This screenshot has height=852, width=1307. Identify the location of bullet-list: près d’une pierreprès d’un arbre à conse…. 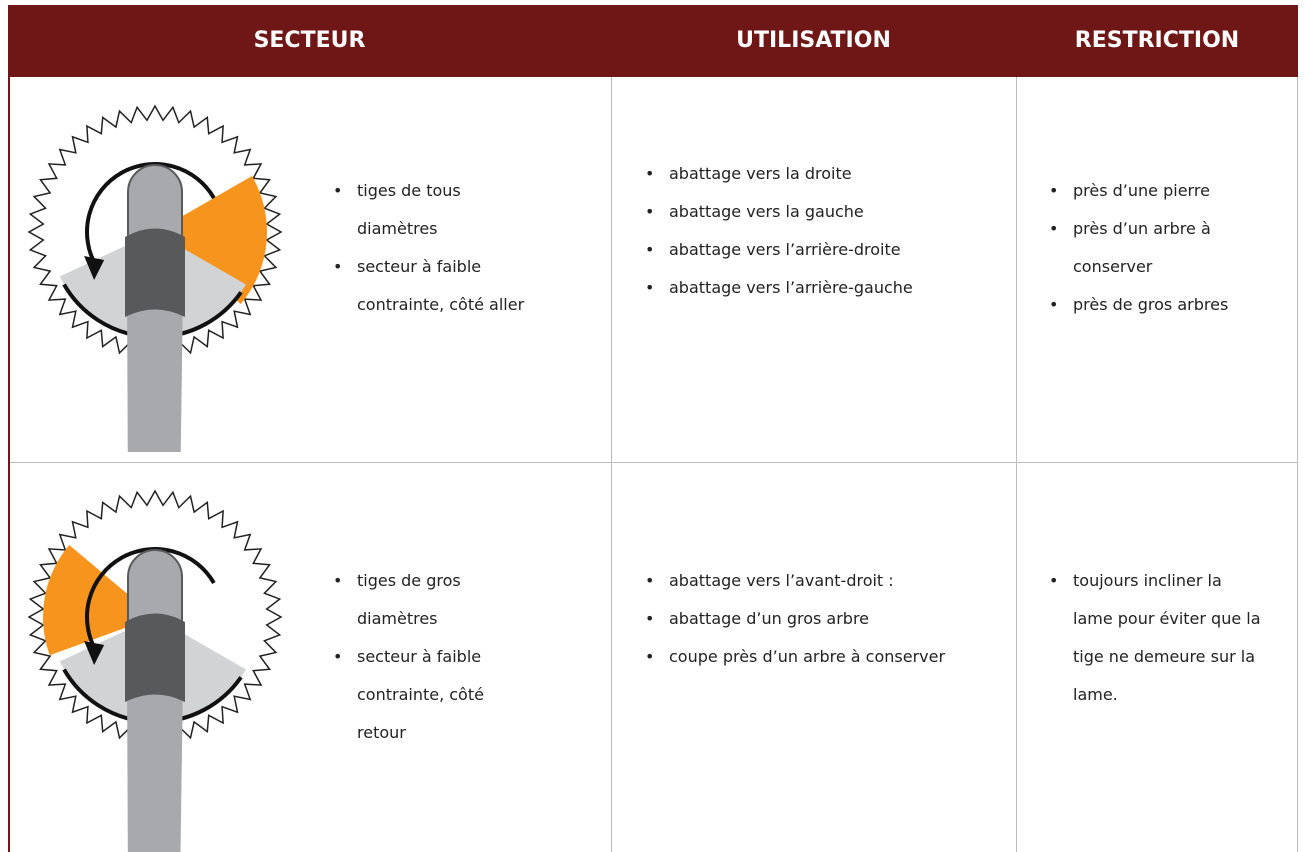
(1166, 248).